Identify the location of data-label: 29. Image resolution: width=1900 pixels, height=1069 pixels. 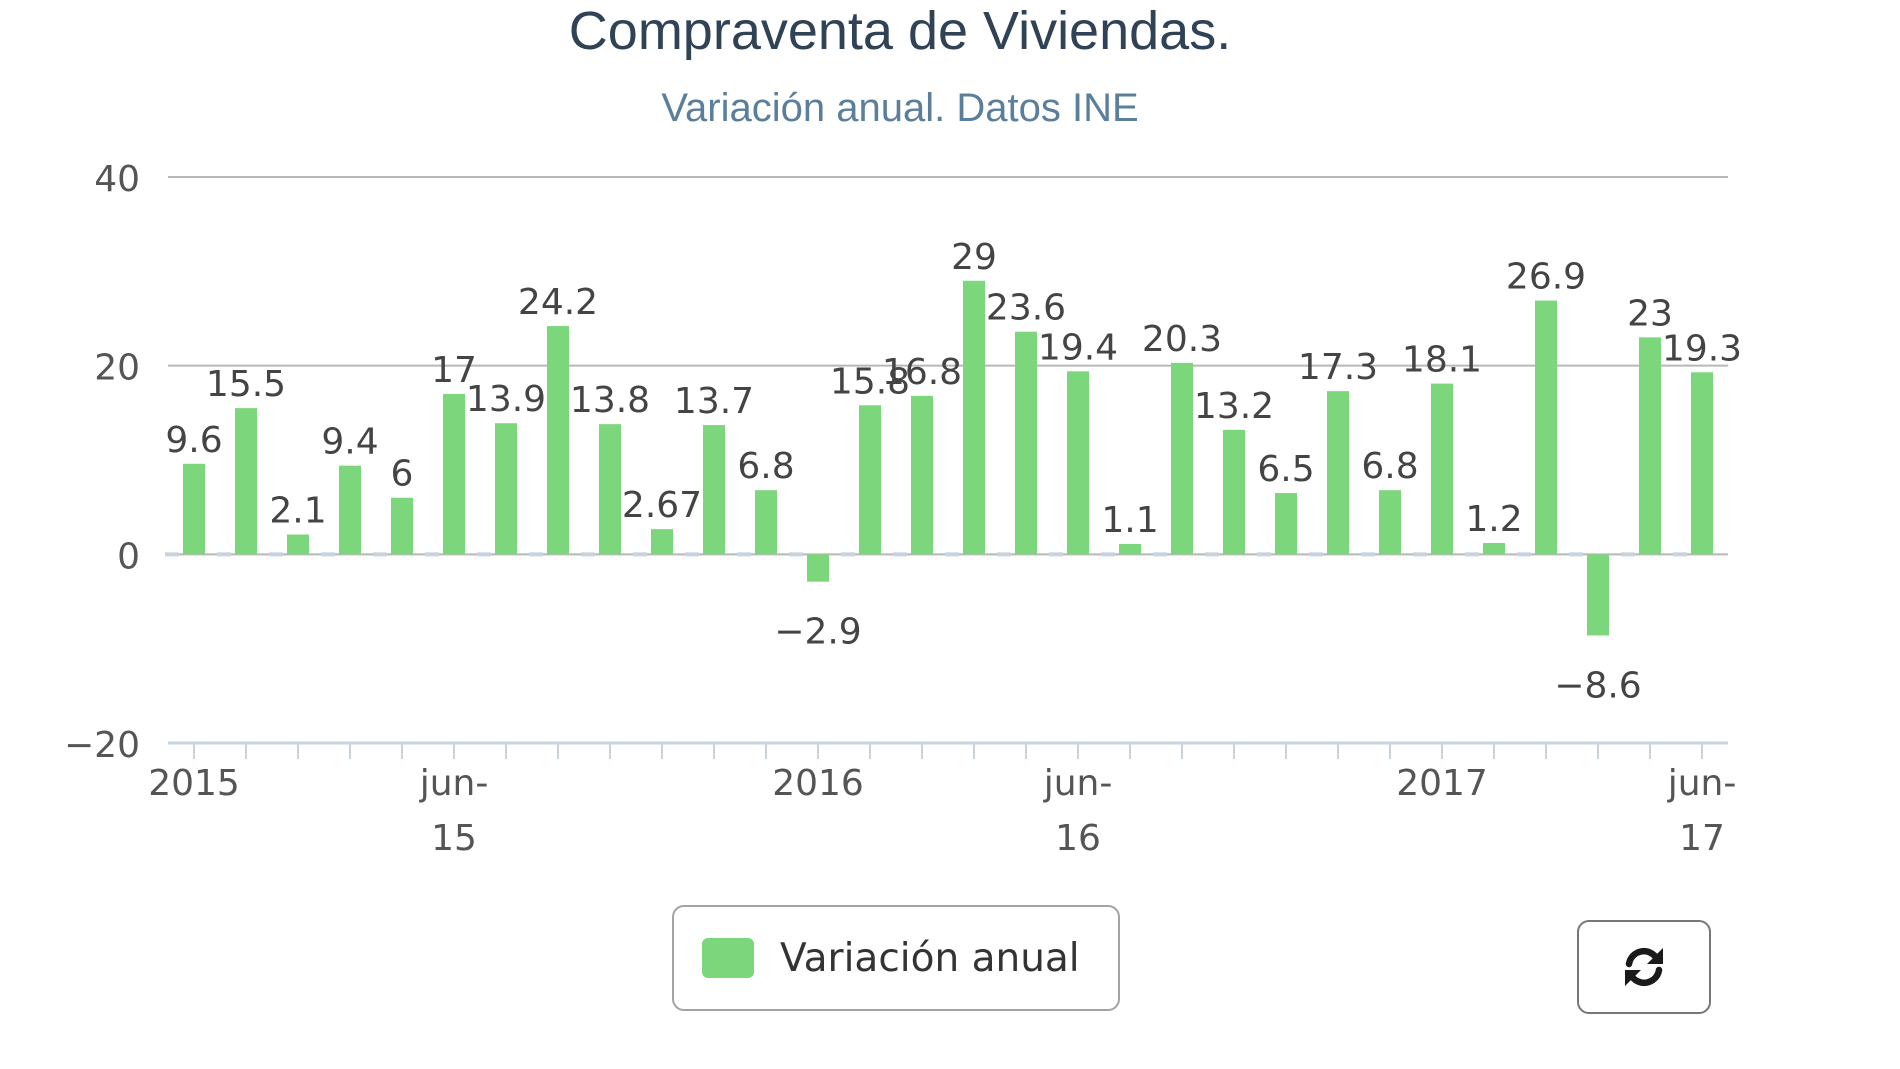
(974, 257).